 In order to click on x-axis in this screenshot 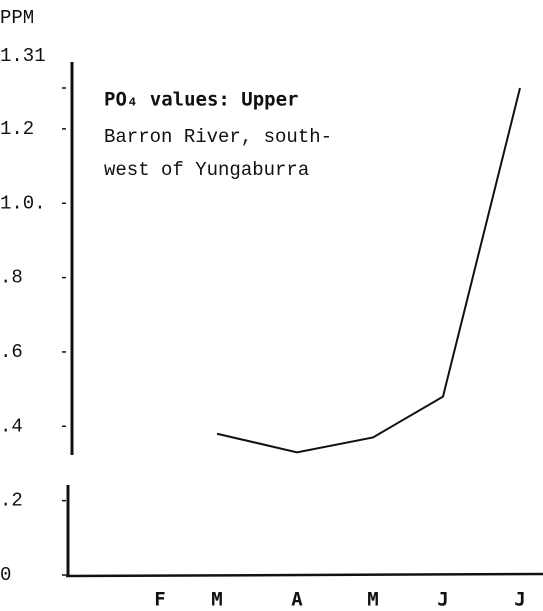, I will do `click(304, 575)`.